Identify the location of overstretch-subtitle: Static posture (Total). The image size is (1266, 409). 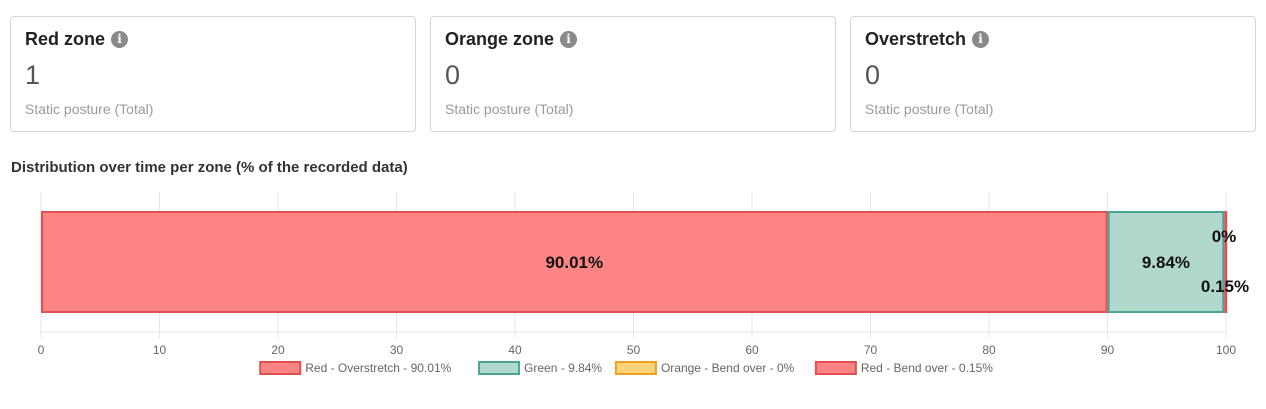
(929, 109).